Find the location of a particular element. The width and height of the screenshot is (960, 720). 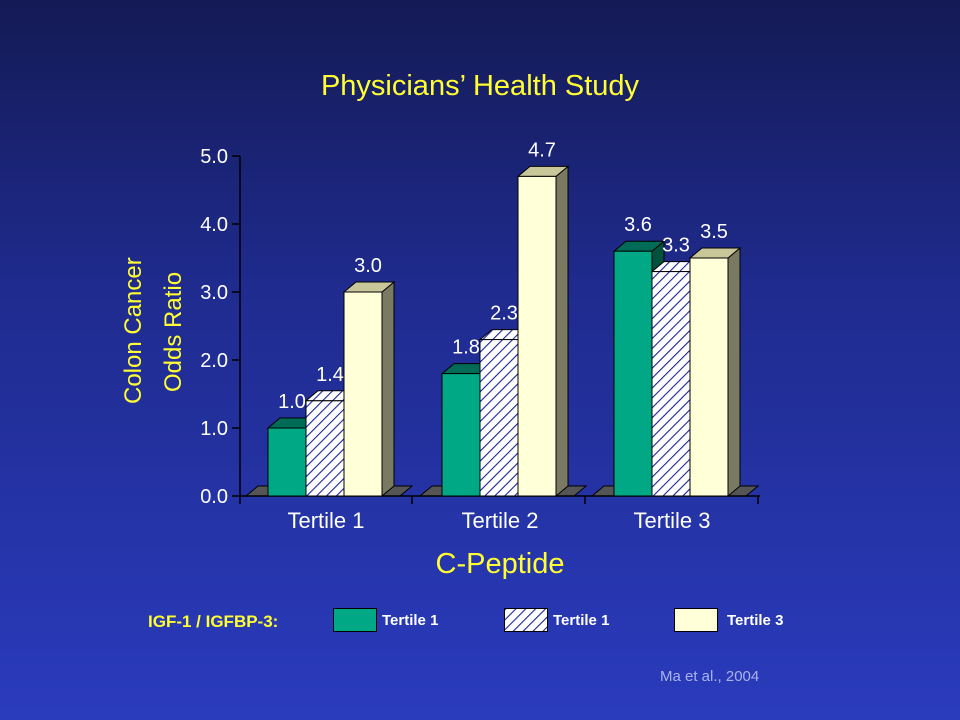

legend-title: IGF-1 / IGFBP-3: is located at coordinates (213, 621).